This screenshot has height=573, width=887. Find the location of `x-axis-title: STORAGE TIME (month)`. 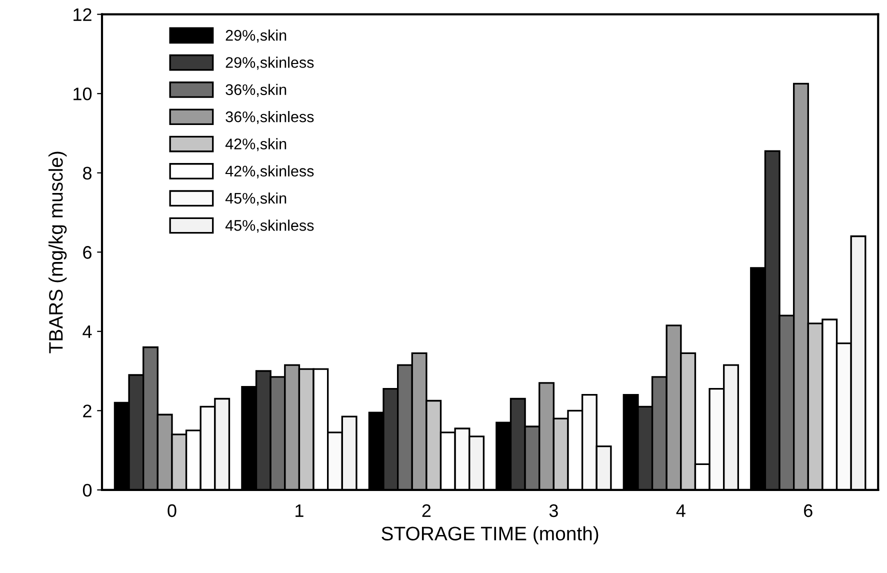

x-axis-title: STORAGE TIME (month) is located at coordinates (490, 535).